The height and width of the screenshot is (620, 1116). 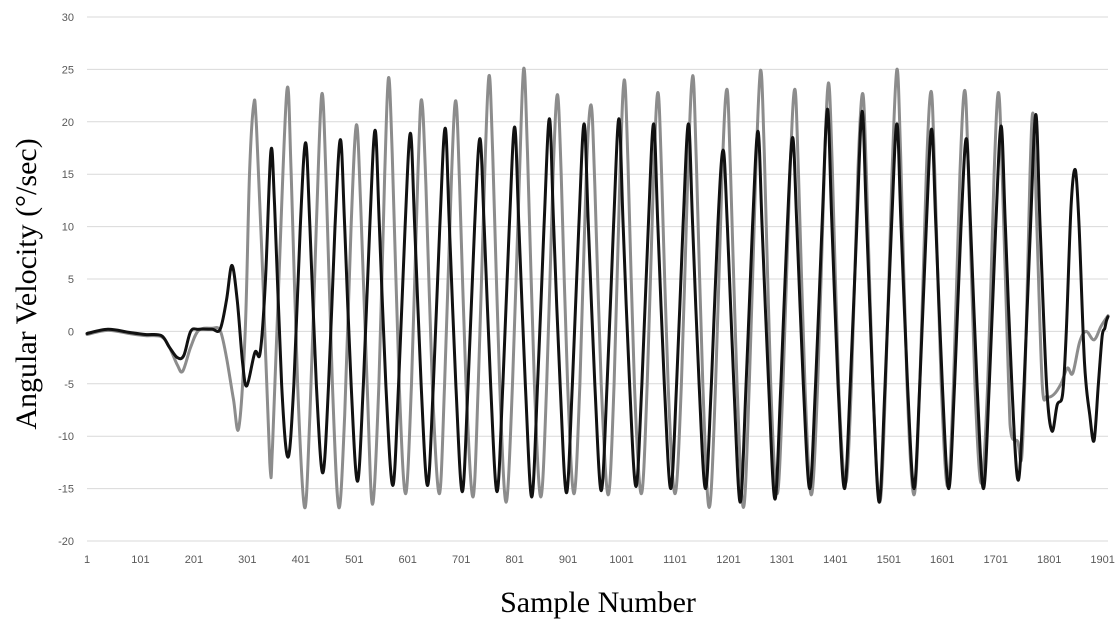 What do you see at coordinates (514, 560) in the screenshot?
I see `x-tick-label: 801` at bounding box center [514, 560].